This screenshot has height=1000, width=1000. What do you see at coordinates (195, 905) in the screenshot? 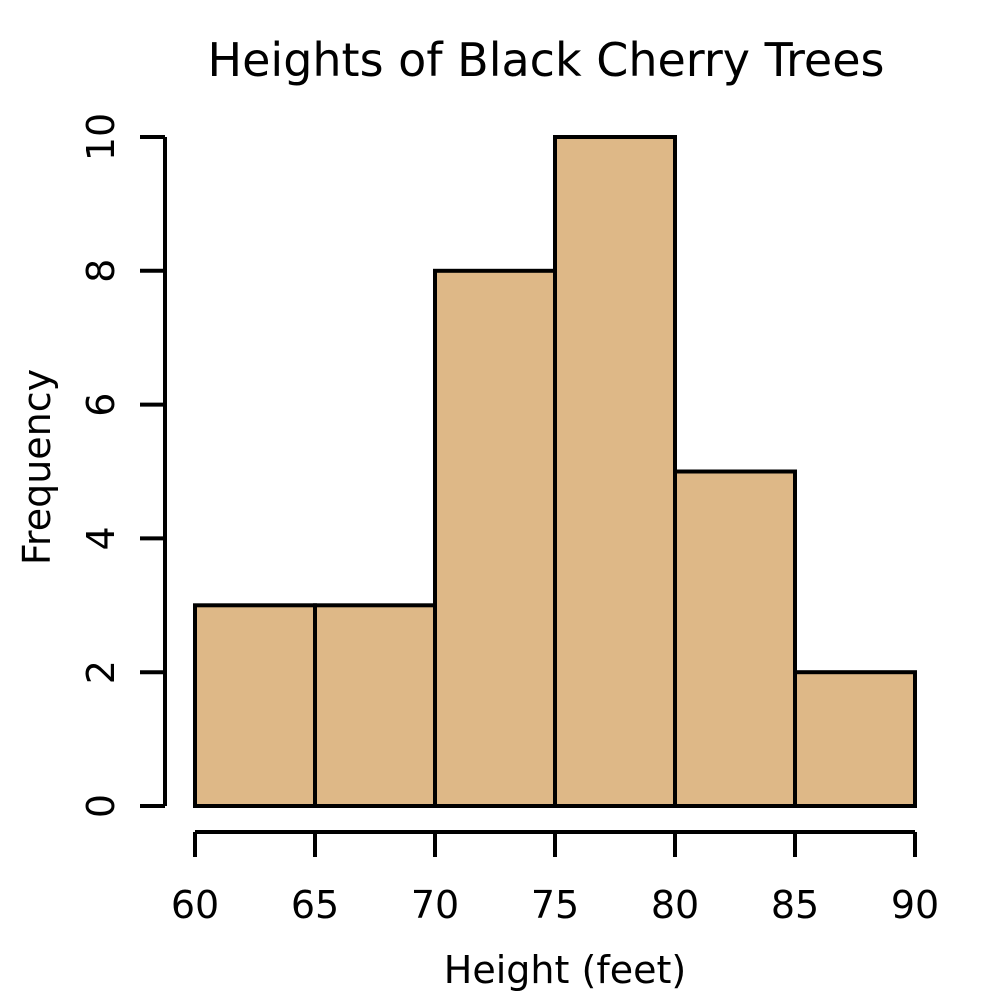
I see `x-tick-label: 60` at bounding box center [195, 905].